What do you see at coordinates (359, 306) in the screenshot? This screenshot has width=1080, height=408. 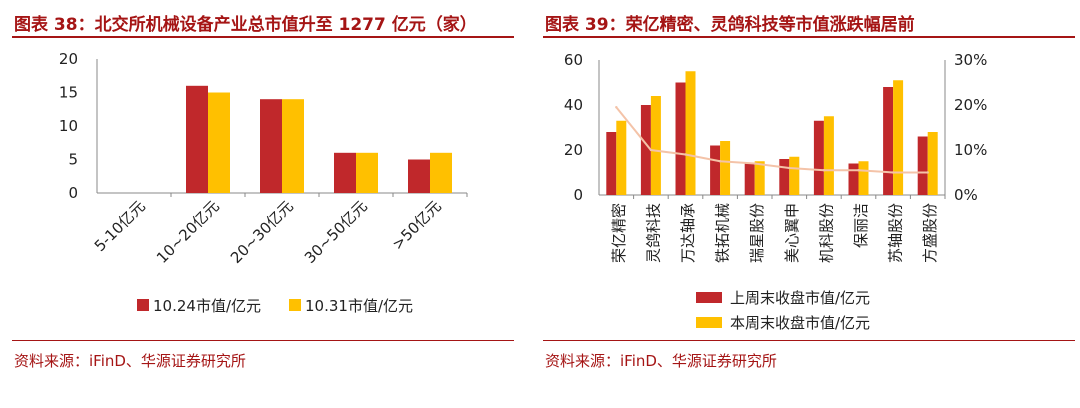 I see `legend-label: 10.31市值/亿元` at bounding box center [359, 306].